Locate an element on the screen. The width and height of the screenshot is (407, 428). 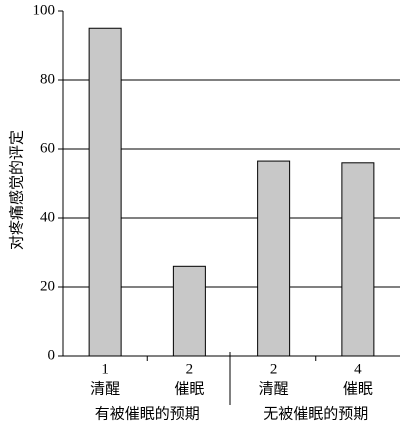
y-tick-label: 60 is located at coordinates (47, 148).